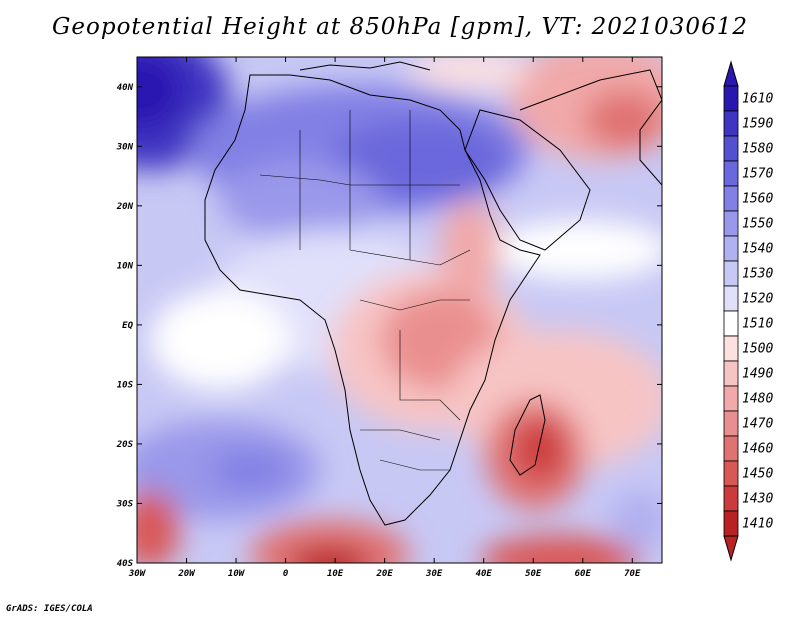 The image size is (800, 618). Describe the element at coordinates (49, 609) in the screenshot. I see `footer-credit: GrADS: IGES/COLA` at that location.